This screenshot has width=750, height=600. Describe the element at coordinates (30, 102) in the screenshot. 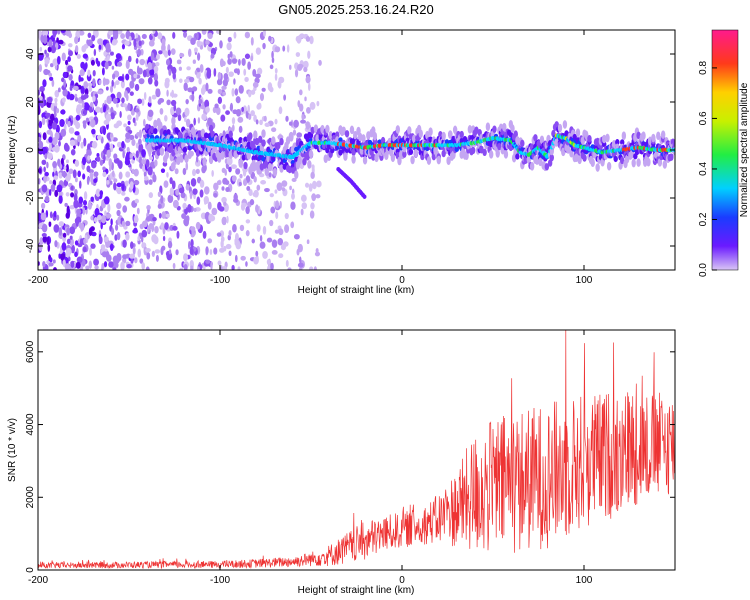

I see `spectrogram-y-tick-label: 20` at that location.